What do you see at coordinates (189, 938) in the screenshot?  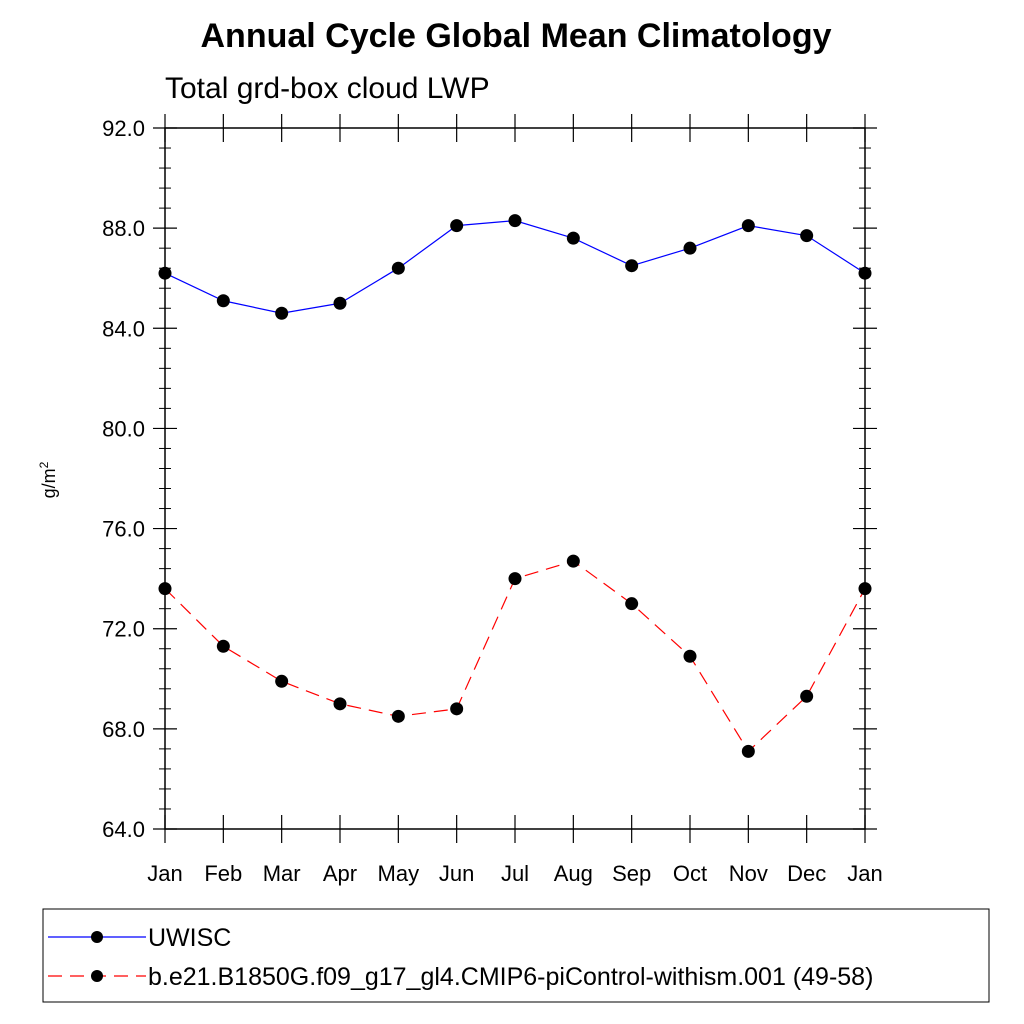 I see `legend-label-0: UWISC` at bounding box center [189, 938].